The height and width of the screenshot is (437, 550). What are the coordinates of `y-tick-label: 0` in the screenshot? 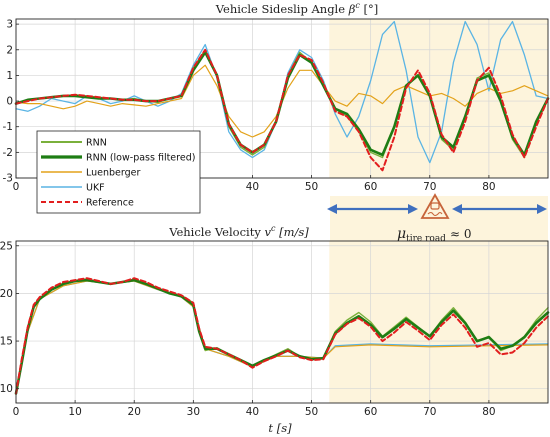 It's located at (9, 102).